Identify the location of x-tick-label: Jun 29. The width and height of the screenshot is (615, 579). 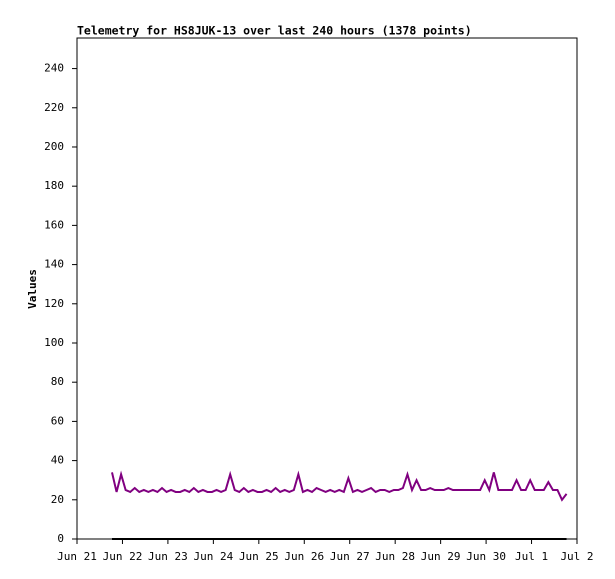
(441, 556).